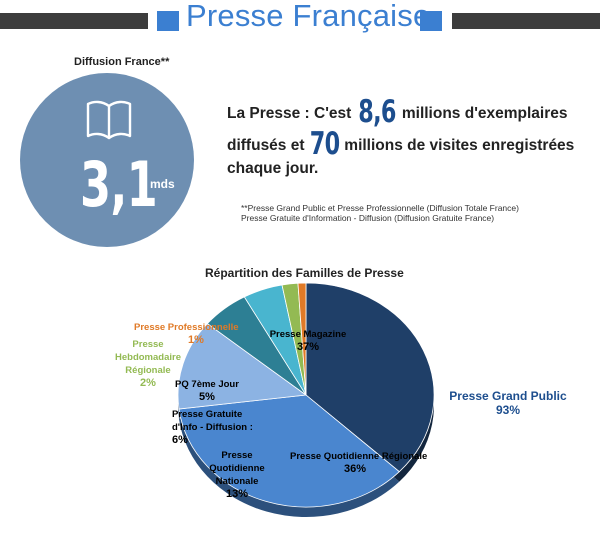 This screenshot has width=600, height=546. What do you see at coordinates (308, 334) in the screenshot?
I see `slice-label-text: Presse Magazine` at bounding box center [308, 334].